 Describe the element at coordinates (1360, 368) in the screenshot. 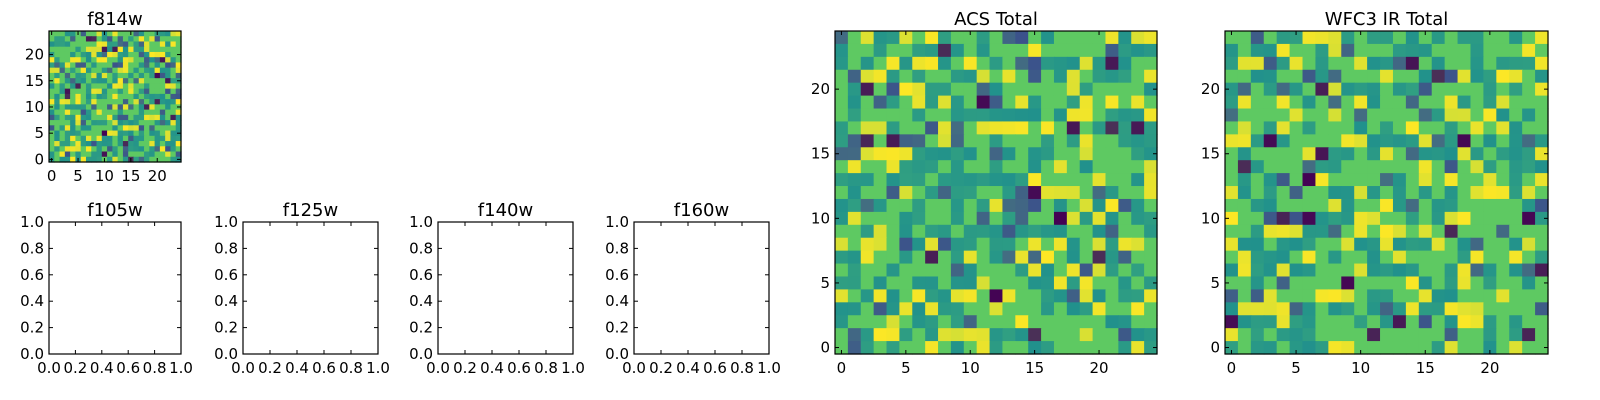

I see `x-tick-label: 10` at that location.